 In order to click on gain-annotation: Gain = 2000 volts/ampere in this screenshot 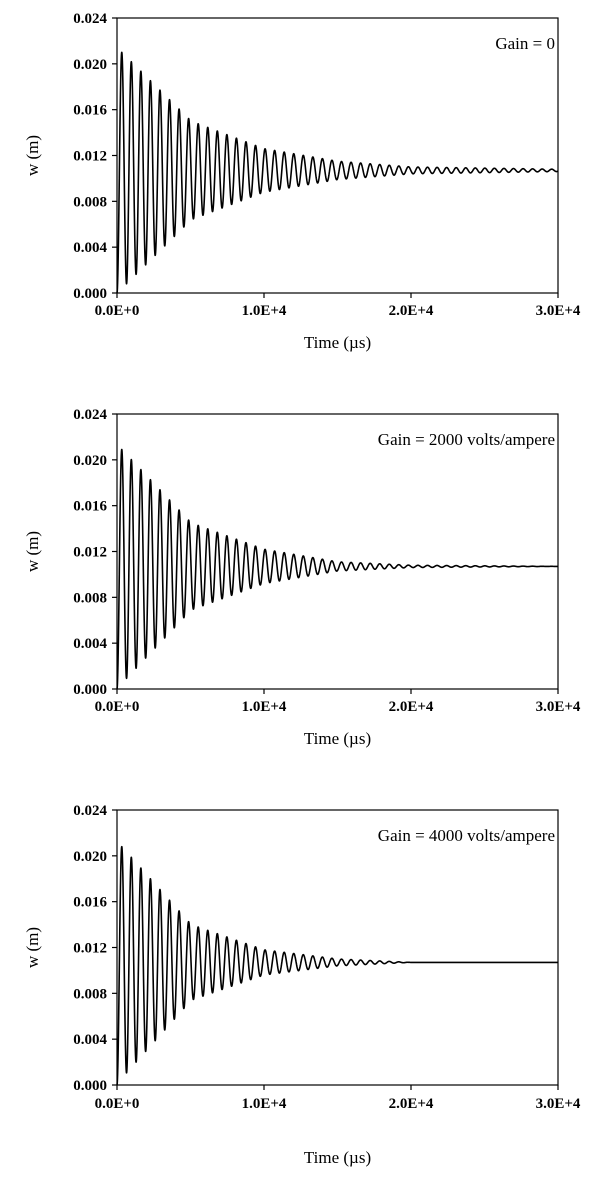, I will do `click(466, 439)`.